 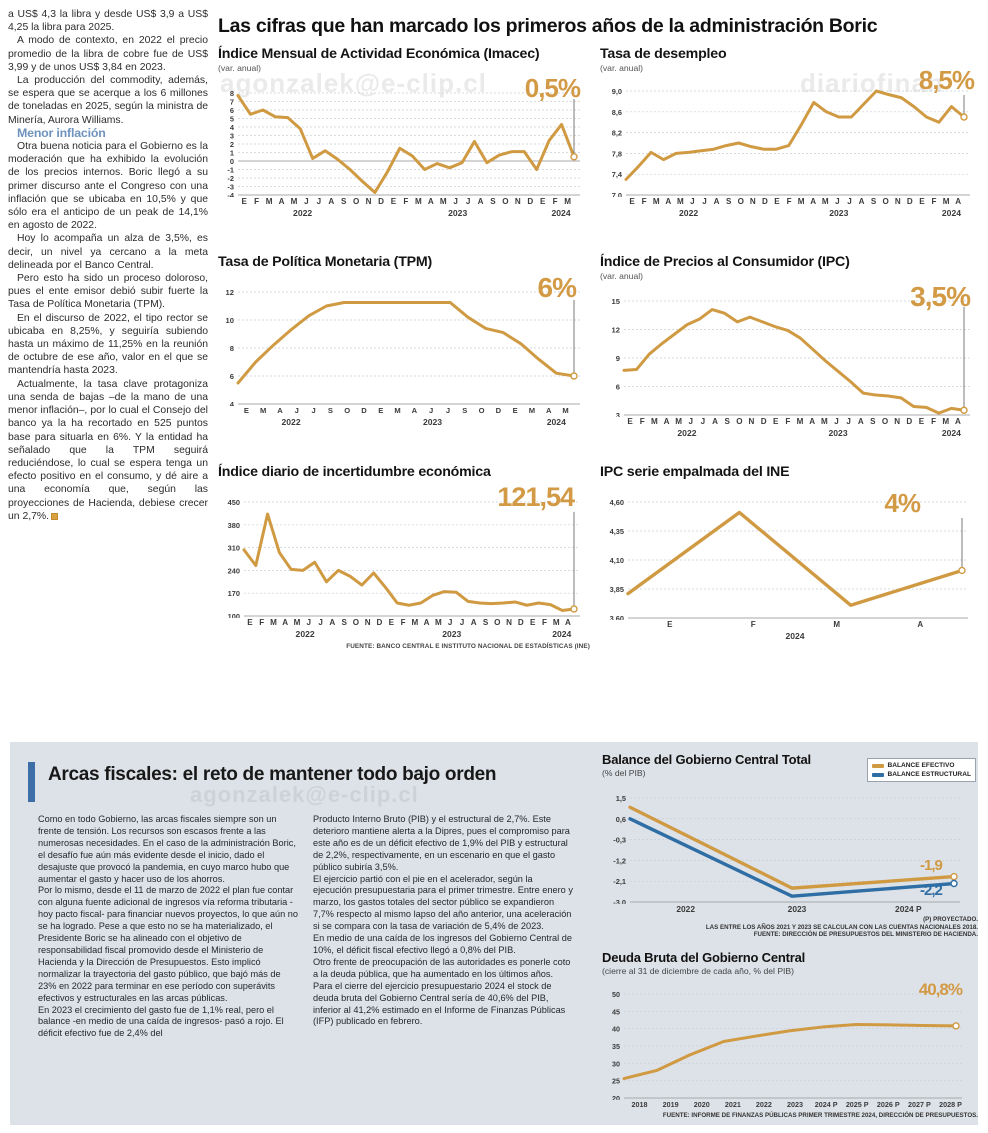 What do you see at coordinates (232, 119) in the screenshot?
I see `svg-text: 5` at bounding box center [232, 119].